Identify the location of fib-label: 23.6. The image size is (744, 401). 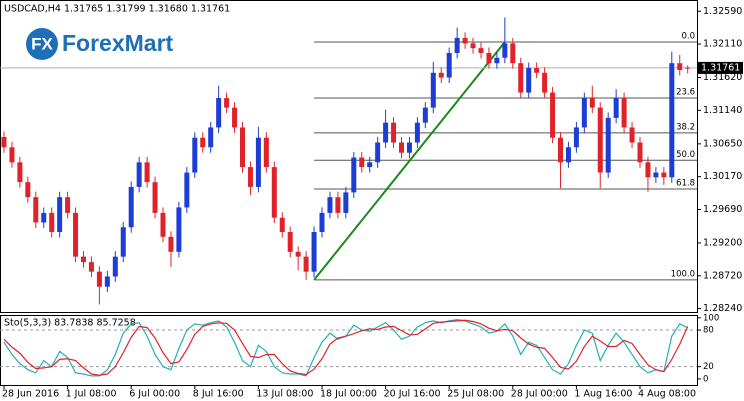
(685, 93).